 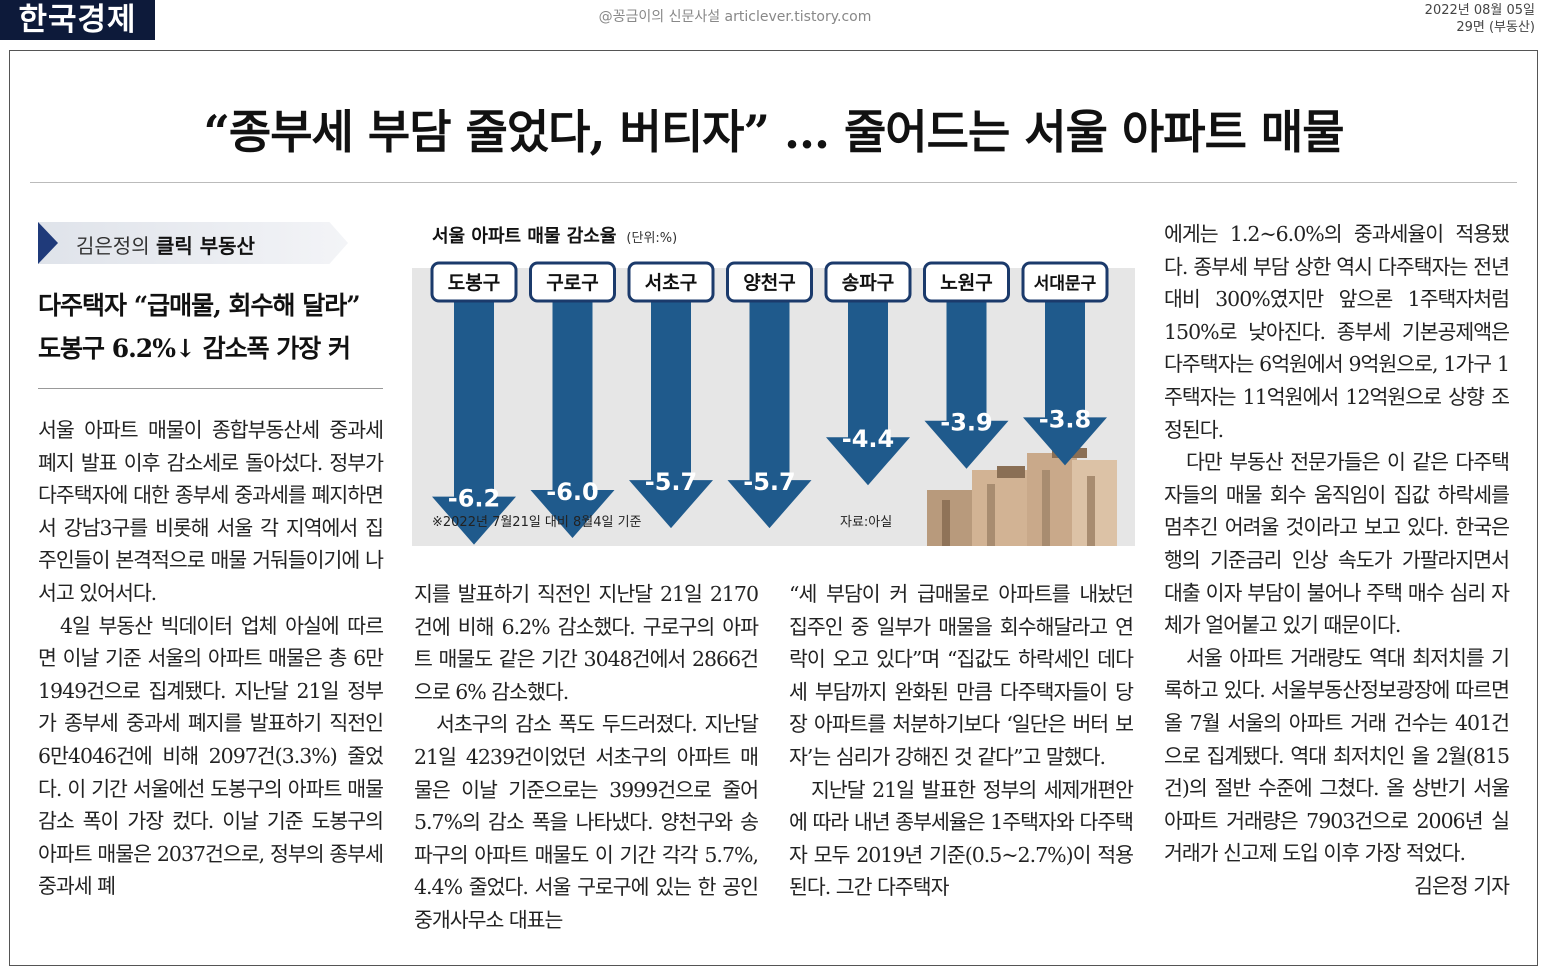 I want to click on article-subhead: 다주택자 “급매물, 회수해 달라” 도봉구 6.2%↓ 감소폭 가장 커, so click(x=213, y=327).